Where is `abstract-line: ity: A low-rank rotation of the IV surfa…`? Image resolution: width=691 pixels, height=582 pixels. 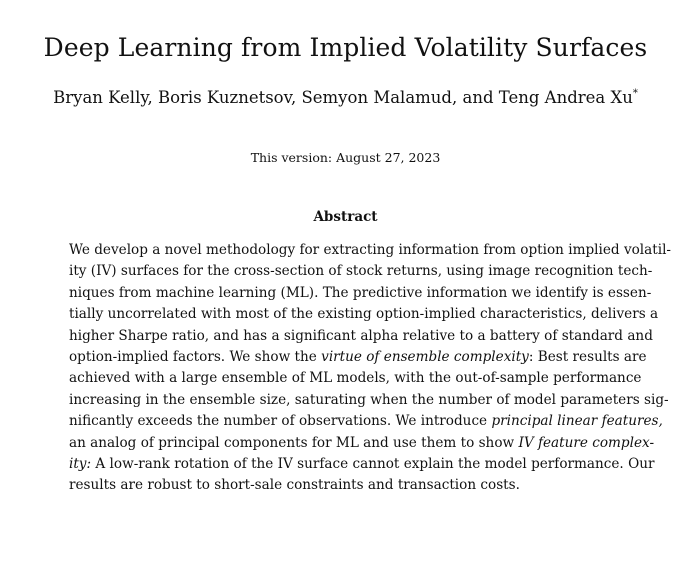
abstract-line: ity: A low-rank rotation of the IV surfa… is located at coordinates (361, 464).